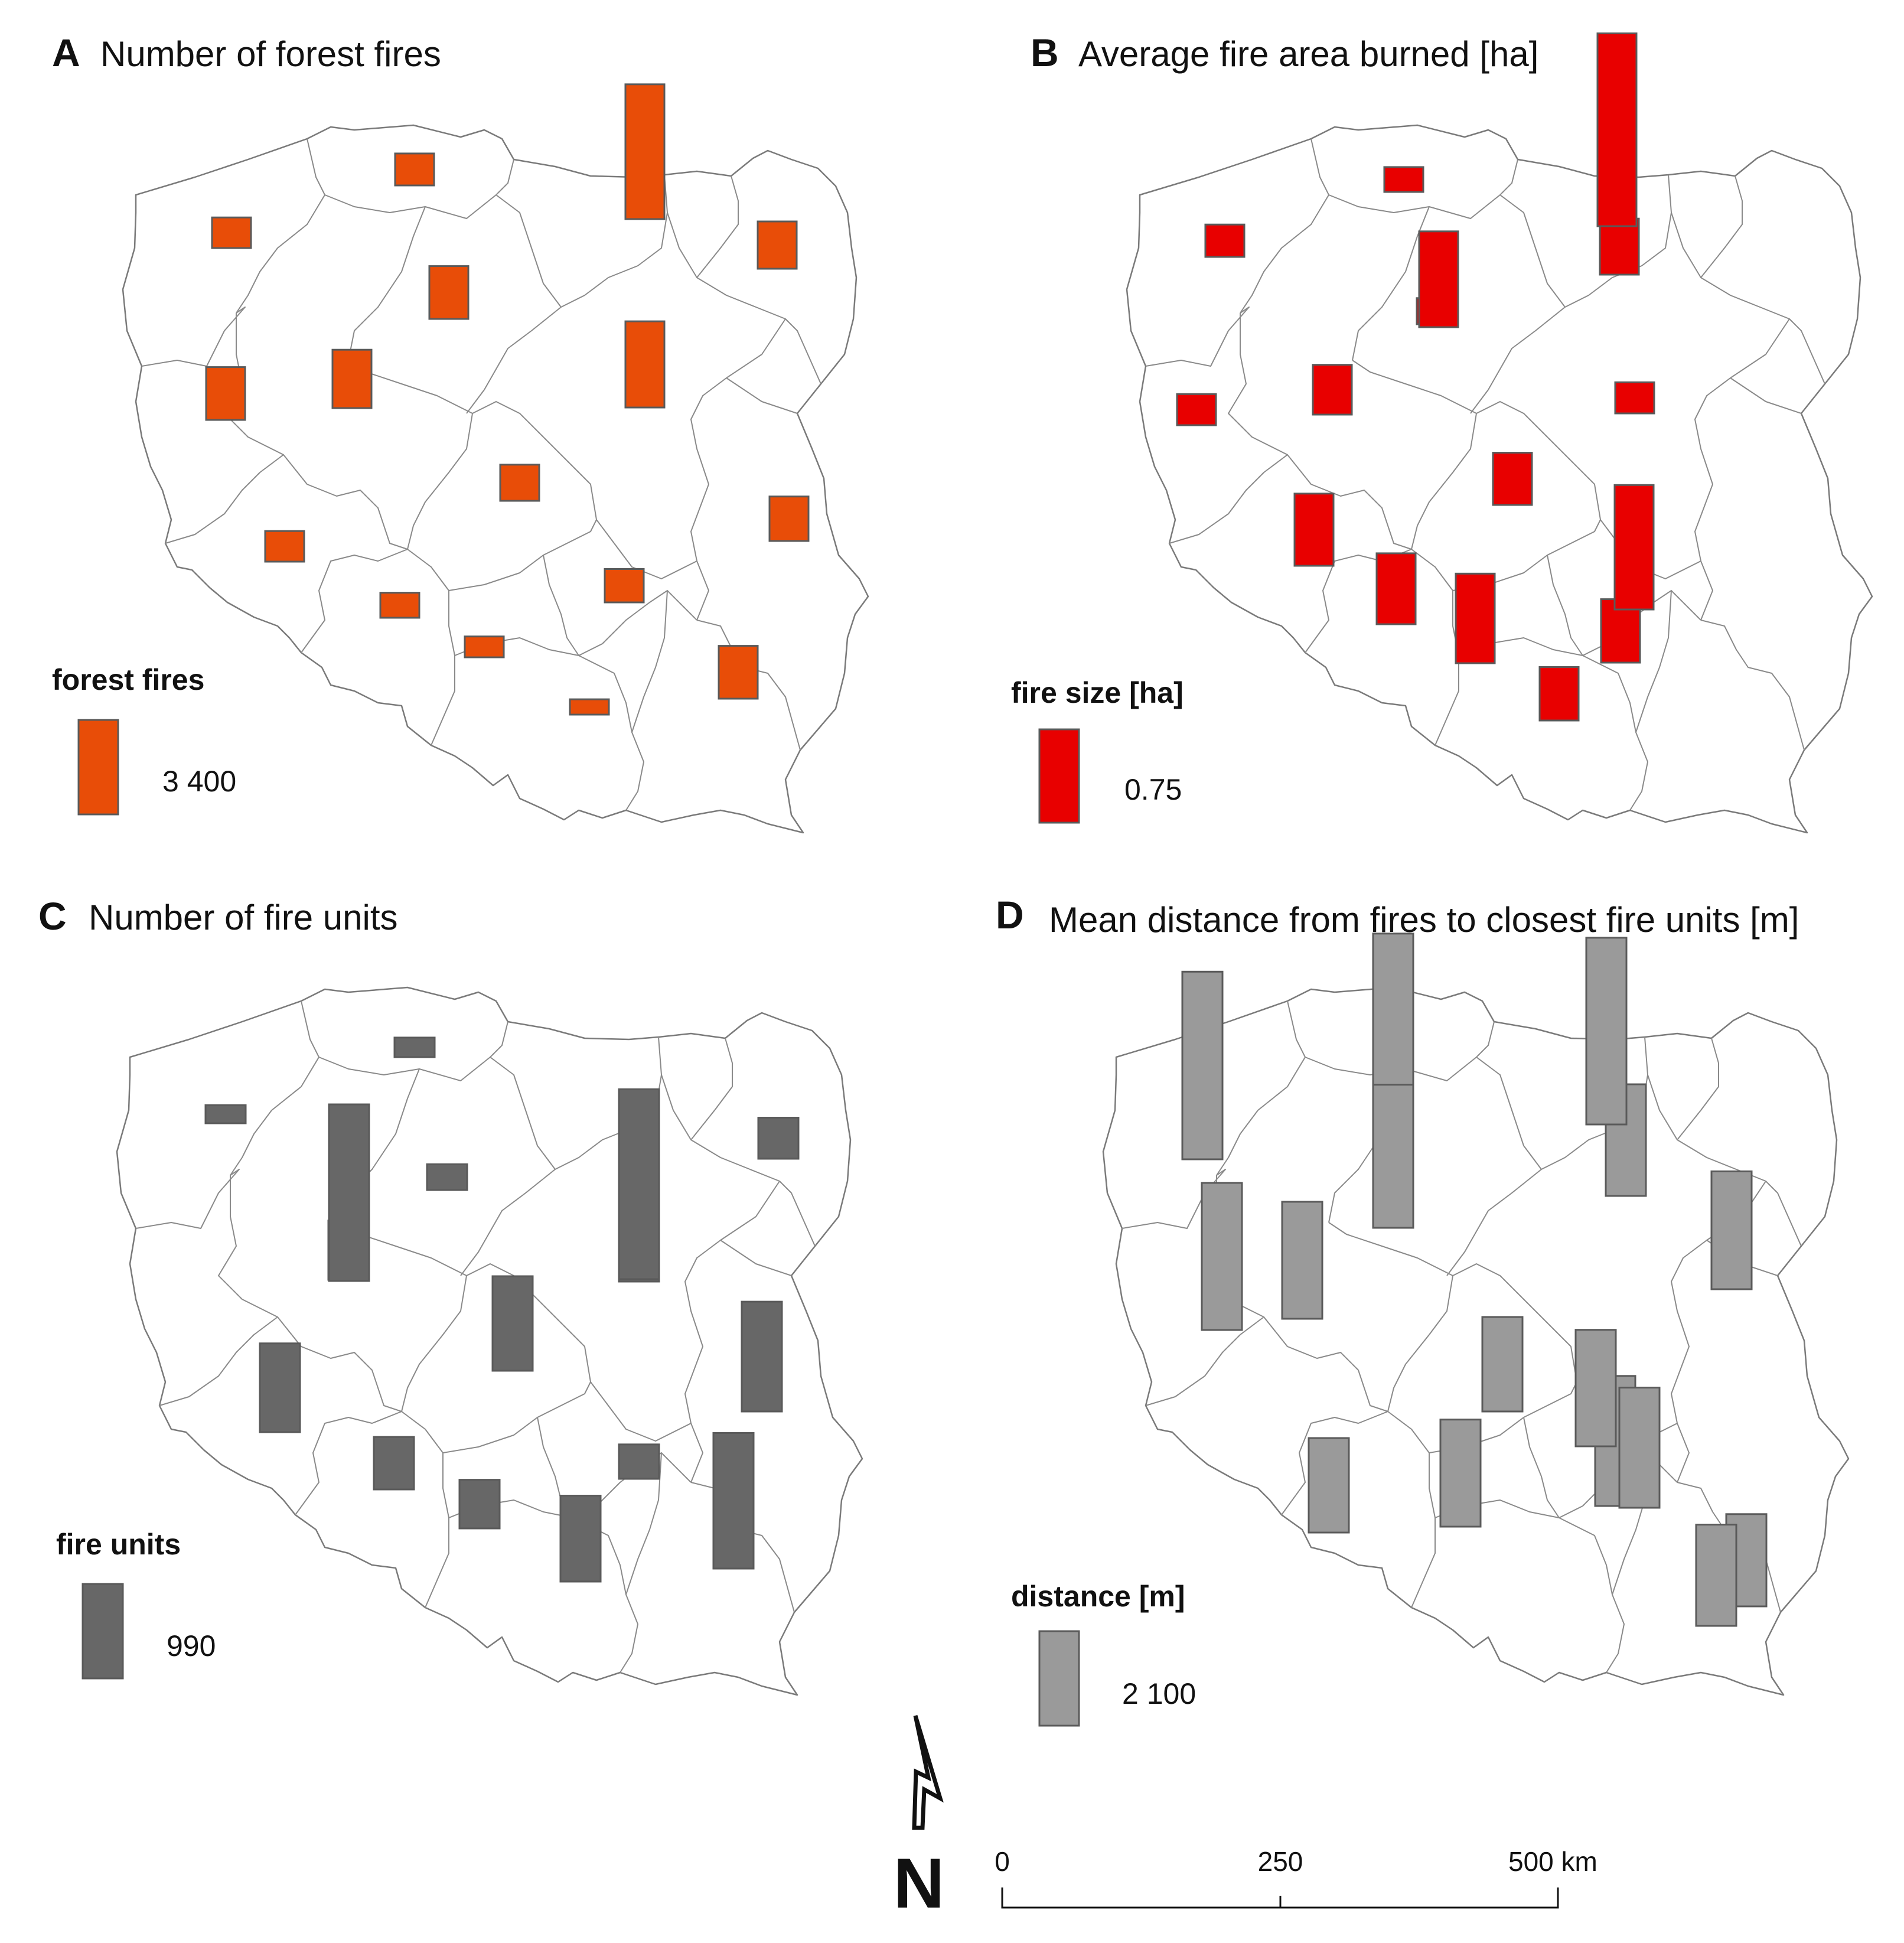 The height and width of the screenshot is (1943, 1904). What do you see at coordinates (1552, 1862) in the screenshot?
I see `scale-label-500: 500 km` at bounding box center [1552, 1862].